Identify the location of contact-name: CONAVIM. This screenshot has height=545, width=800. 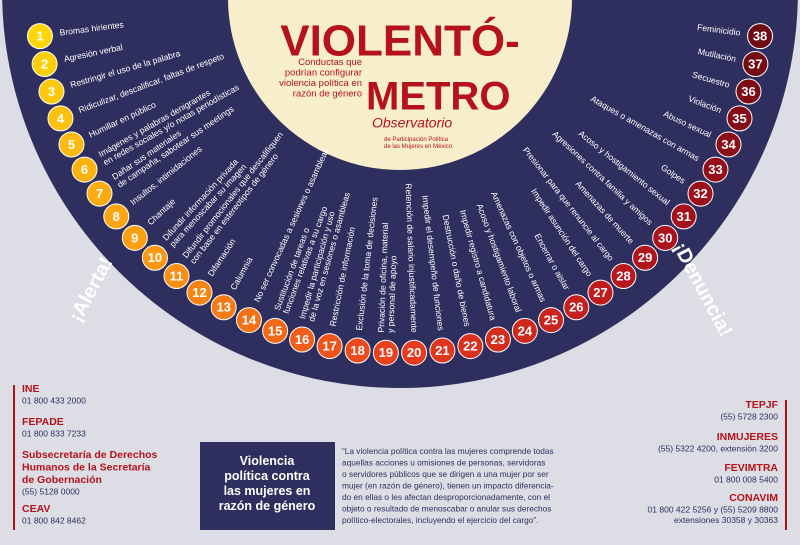
(753, 498).